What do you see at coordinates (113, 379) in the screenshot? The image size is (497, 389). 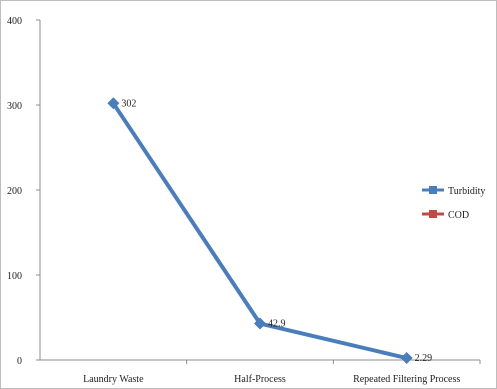 I see `x-category-label: Laundry Waste` at bounding box center [113, 379].